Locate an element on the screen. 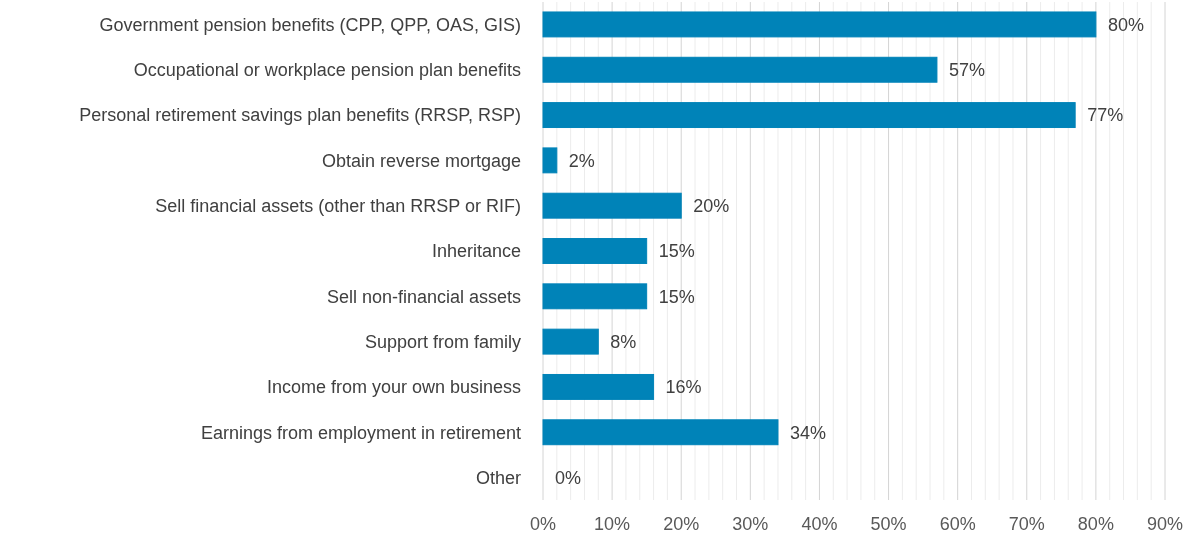 This screenshot has width=1192, height=550. data-label: 8% is located at coordinates (623, 341).